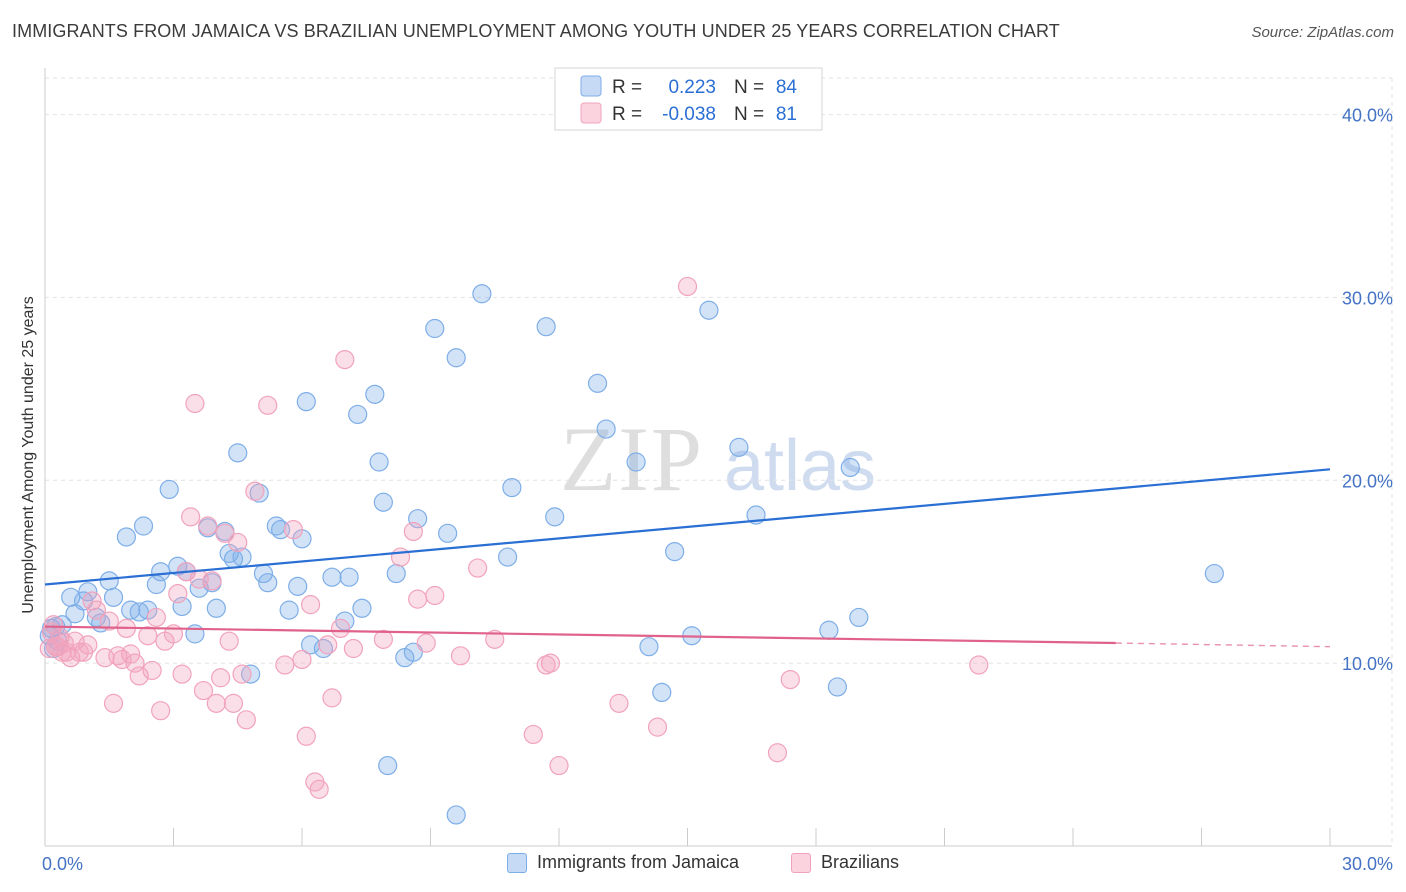 This screenshot has width=1406, height=892. Describe the element at coordinates (1367, 481) in the screenshot. I see `y-tick-label: 20.0%` at that location.